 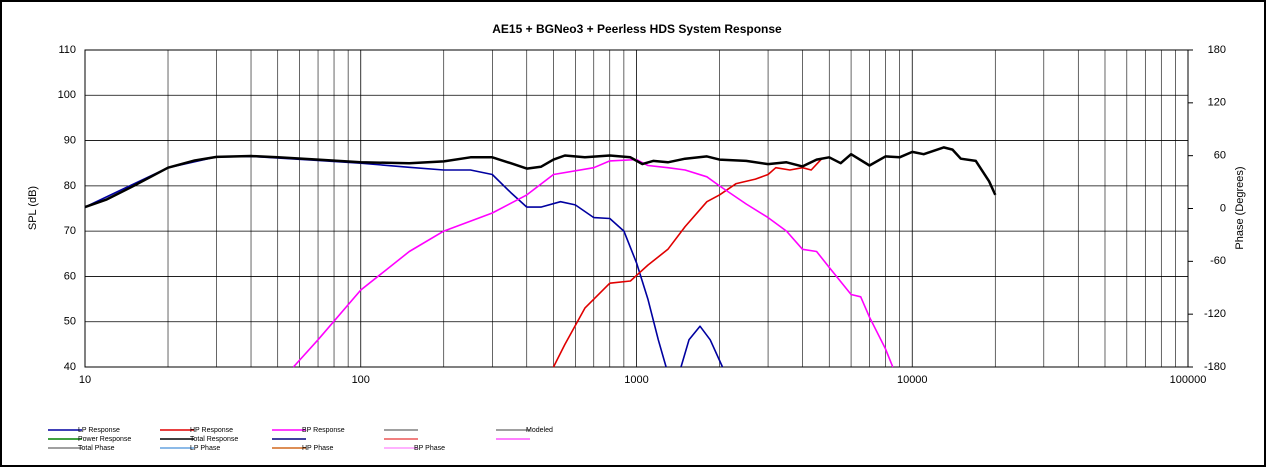 What do you see at coordinates (33, 208) in the screenshot?
I see `y-axis-title: SPL (dB)` at bounding box center [33, 208].